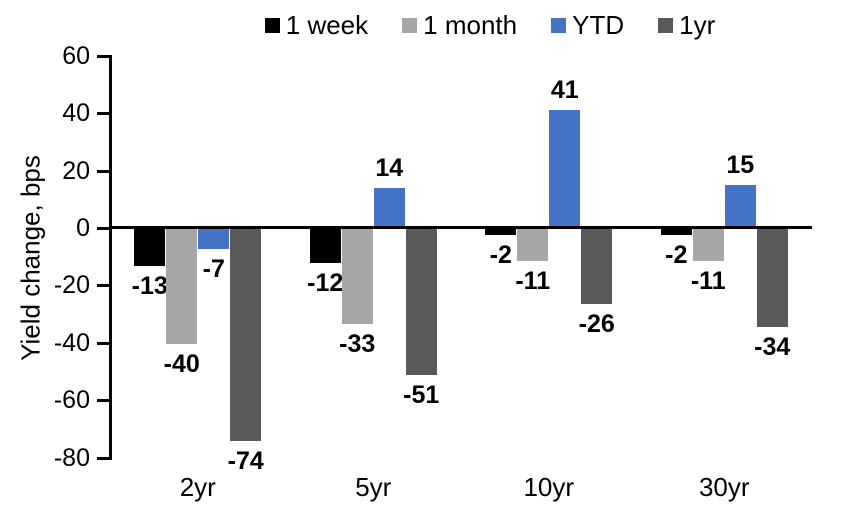 This screenshot has width=852, height=509. What do you see at coordinates (559, 25) in the screenshot?
I see `legend-swatch-ytd` at bounding box center [559, 25].